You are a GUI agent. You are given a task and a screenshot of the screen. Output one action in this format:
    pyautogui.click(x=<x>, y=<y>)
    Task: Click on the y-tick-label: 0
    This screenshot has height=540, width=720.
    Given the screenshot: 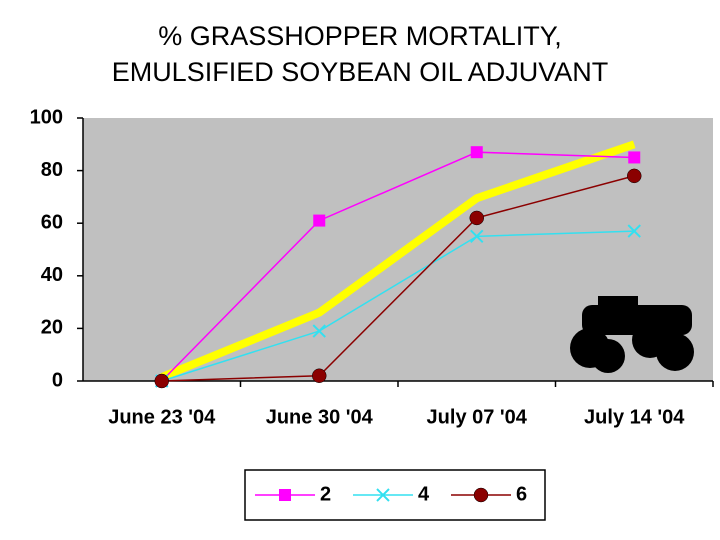 What is the action you would take?
    pyautogui.click(x=57, y=380)
    